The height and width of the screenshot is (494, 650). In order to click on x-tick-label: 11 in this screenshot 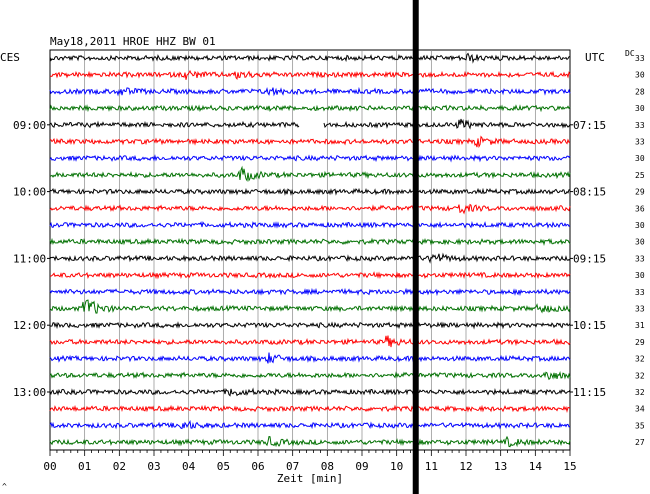, I will do `click(431, 466)`.